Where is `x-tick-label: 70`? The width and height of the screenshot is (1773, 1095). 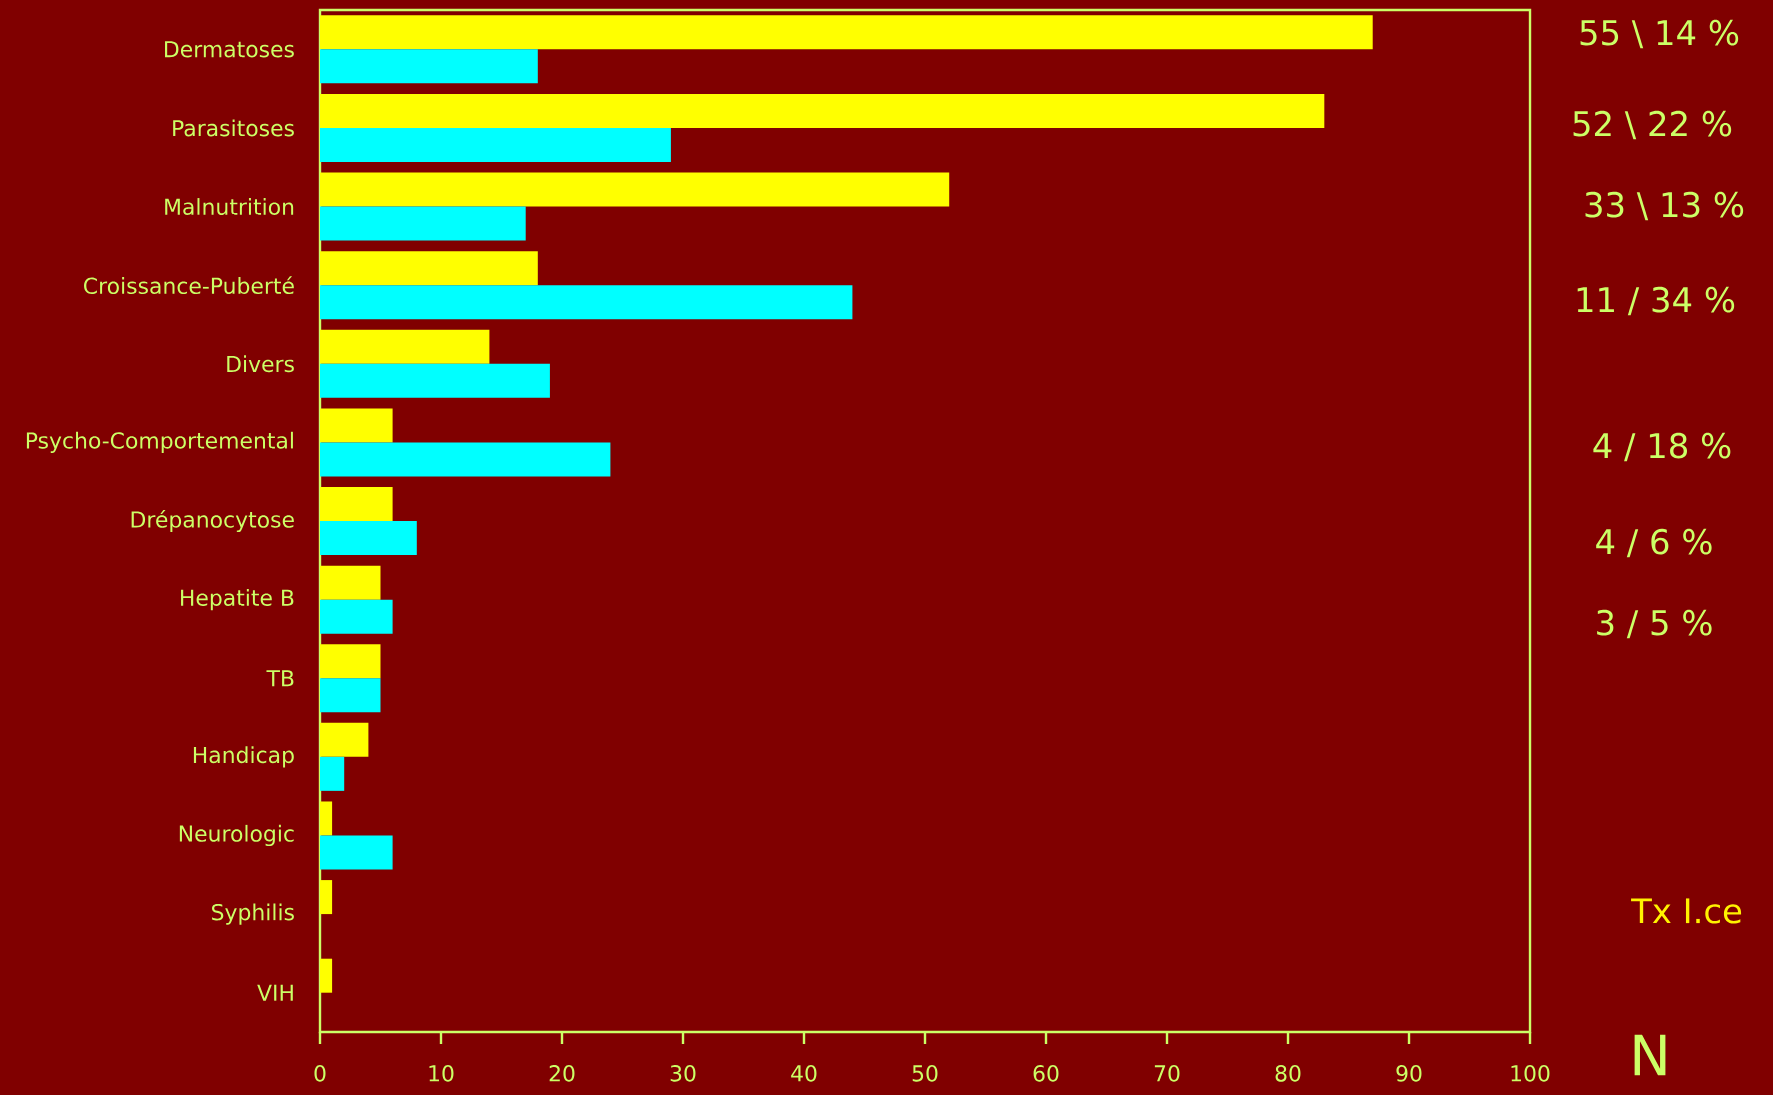 x-tick-label: 70 is located at coordinates (1167, 1073).